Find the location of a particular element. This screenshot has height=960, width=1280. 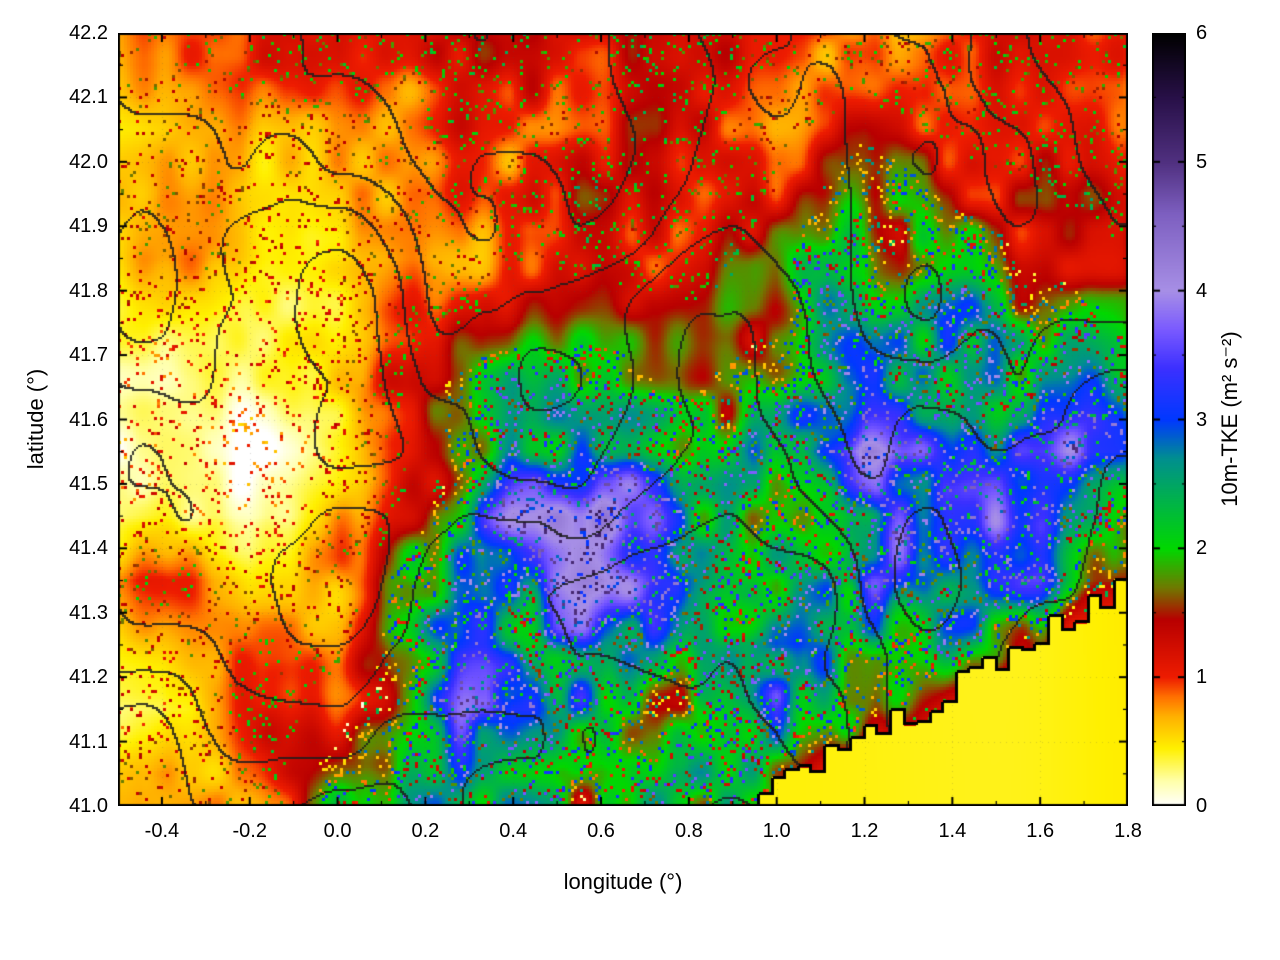

colorbar-tick-label: 5 is located at coordinates (1202, 161).